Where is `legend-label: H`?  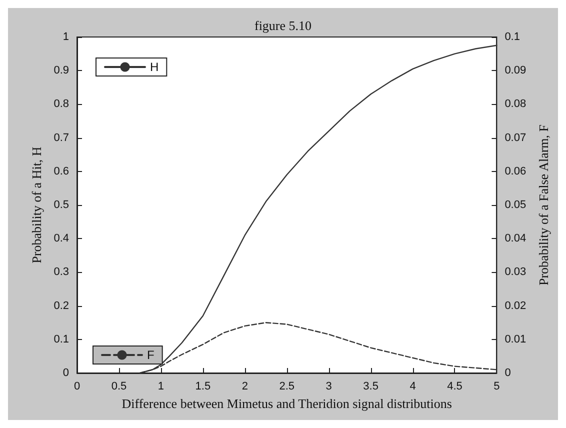 legend-label: H is located at coordinates (154, 67).